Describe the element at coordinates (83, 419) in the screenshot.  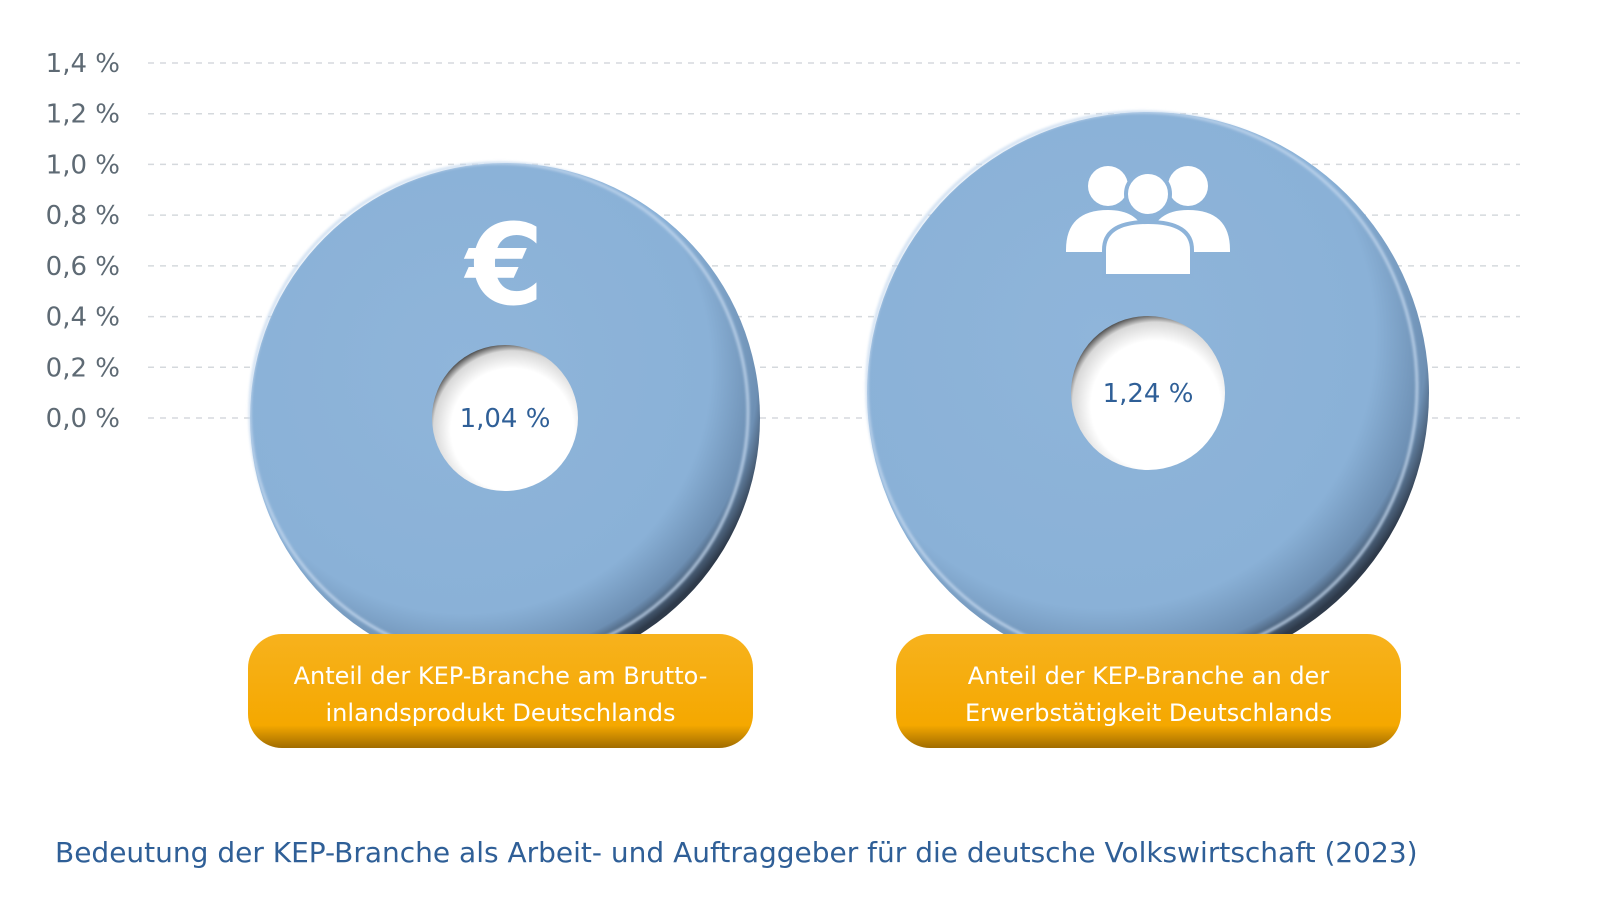
I see `y-tick-label: 0,0 %` at that location.